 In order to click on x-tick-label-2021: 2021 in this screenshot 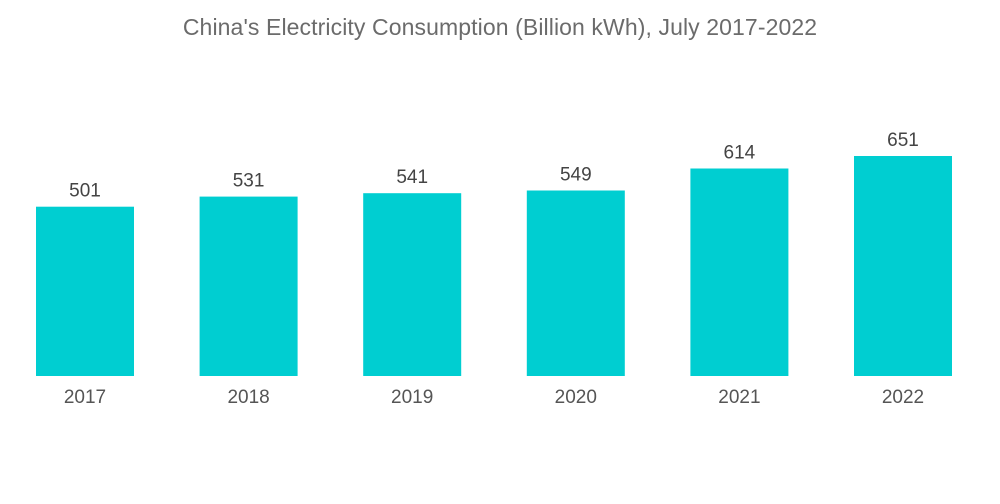, I will do `click(739, 397)`.